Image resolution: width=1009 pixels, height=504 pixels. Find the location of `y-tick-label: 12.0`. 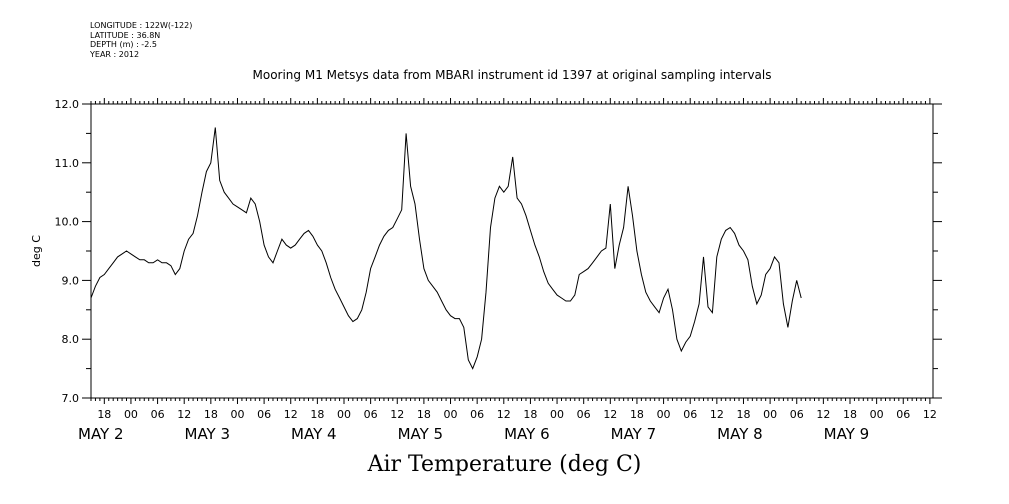

y-tick-label: 12.0 is located at coordinates (67, 104).